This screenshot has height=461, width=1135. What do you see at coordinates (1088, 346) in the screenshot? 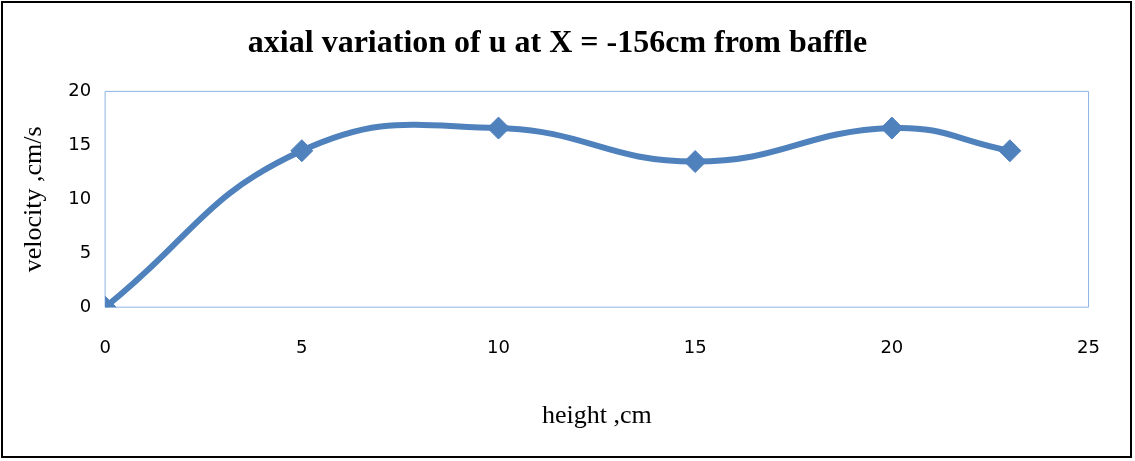
I see `x-tick-label: 25` at bounding box center [1088, 346].